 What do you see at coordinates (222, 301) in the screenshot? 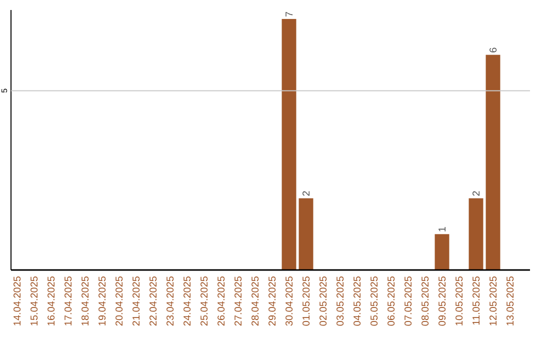
I see `x-tick-label: 26.04.2025` at bounding box center [222, 301].